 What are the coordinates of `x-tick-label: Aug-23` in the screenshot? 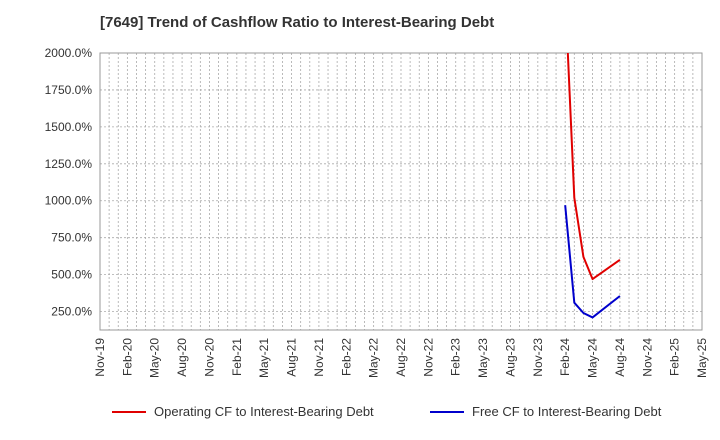 It's located at (510, 357).